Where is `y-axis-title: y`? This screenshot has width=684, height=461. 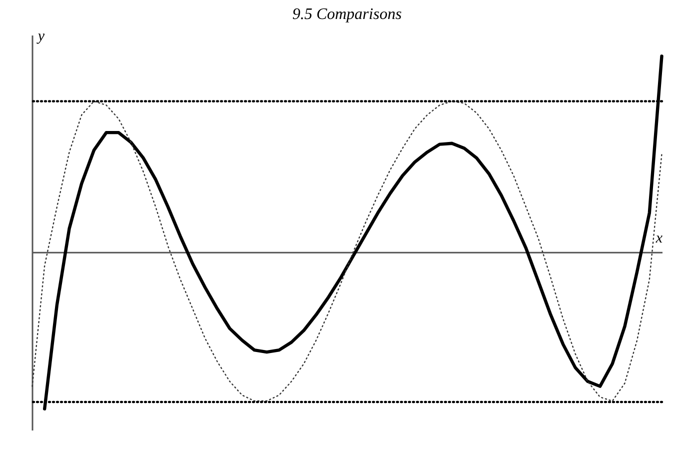
y-axis-title: y is located at coordinates (40, 36).